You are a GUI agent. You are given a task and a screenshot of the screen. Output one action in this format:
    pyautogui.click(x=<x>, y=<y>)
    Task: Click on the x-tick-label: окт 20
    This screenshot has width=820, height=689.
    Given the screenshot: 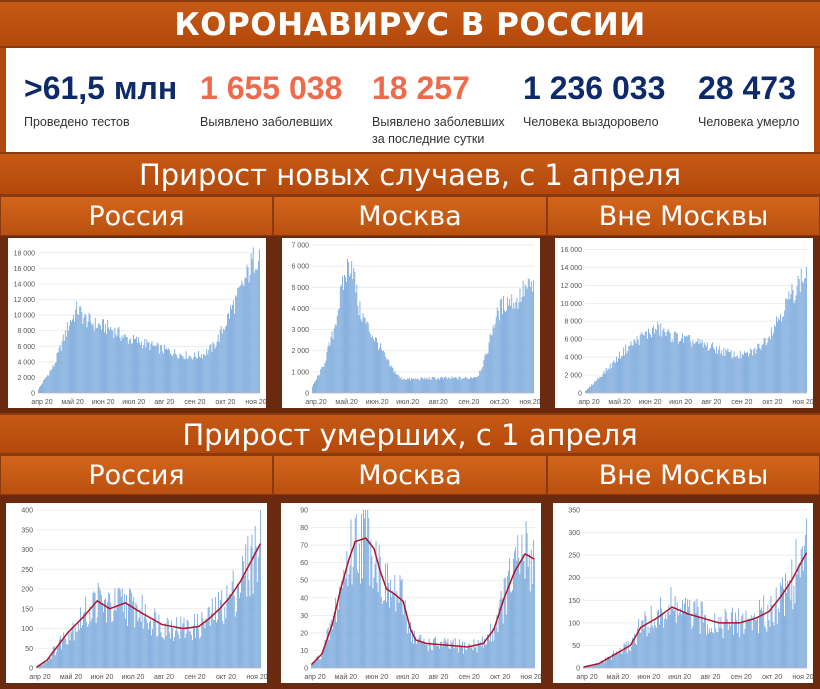 What is the action you would take?
    pyautogui.click(x=772, y=677)
    